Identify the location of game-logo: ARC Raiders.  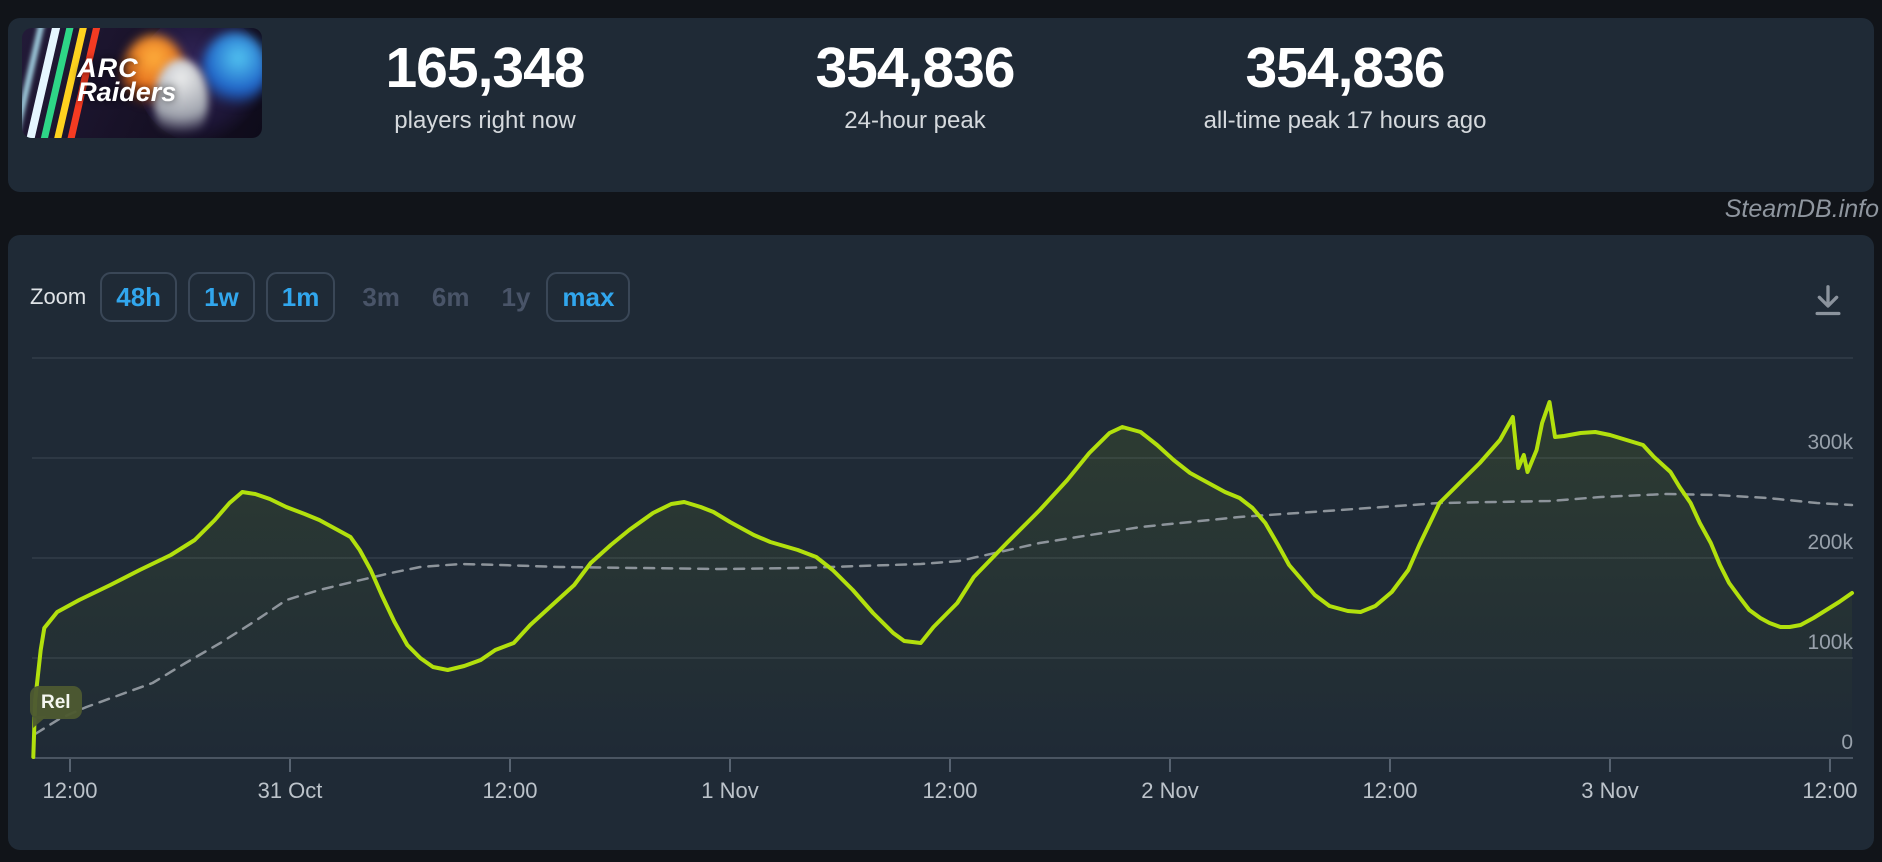
(127, 80).